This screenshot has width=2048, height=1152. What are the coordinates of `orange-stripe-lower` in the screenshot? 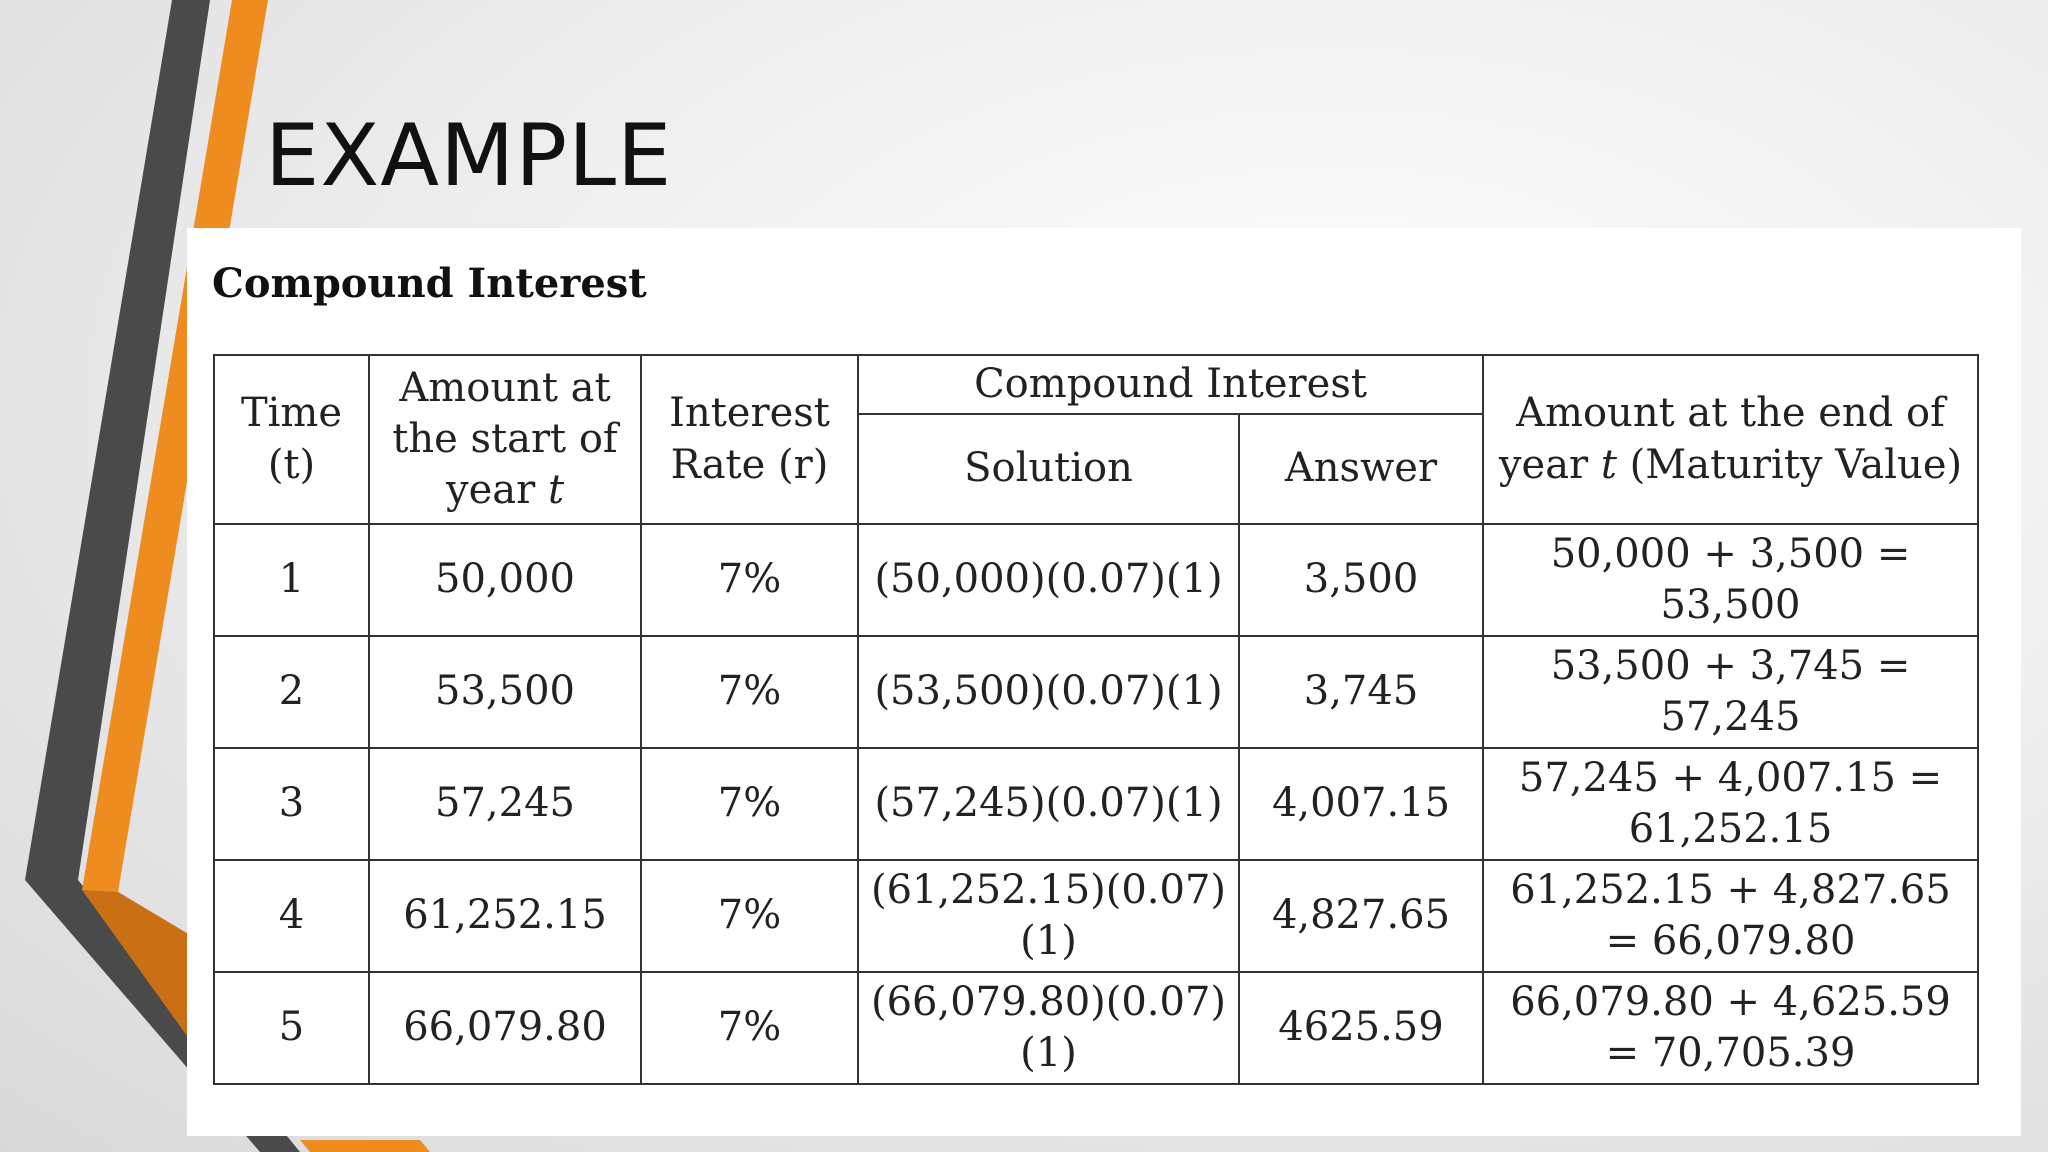 It's located at (136, 965).